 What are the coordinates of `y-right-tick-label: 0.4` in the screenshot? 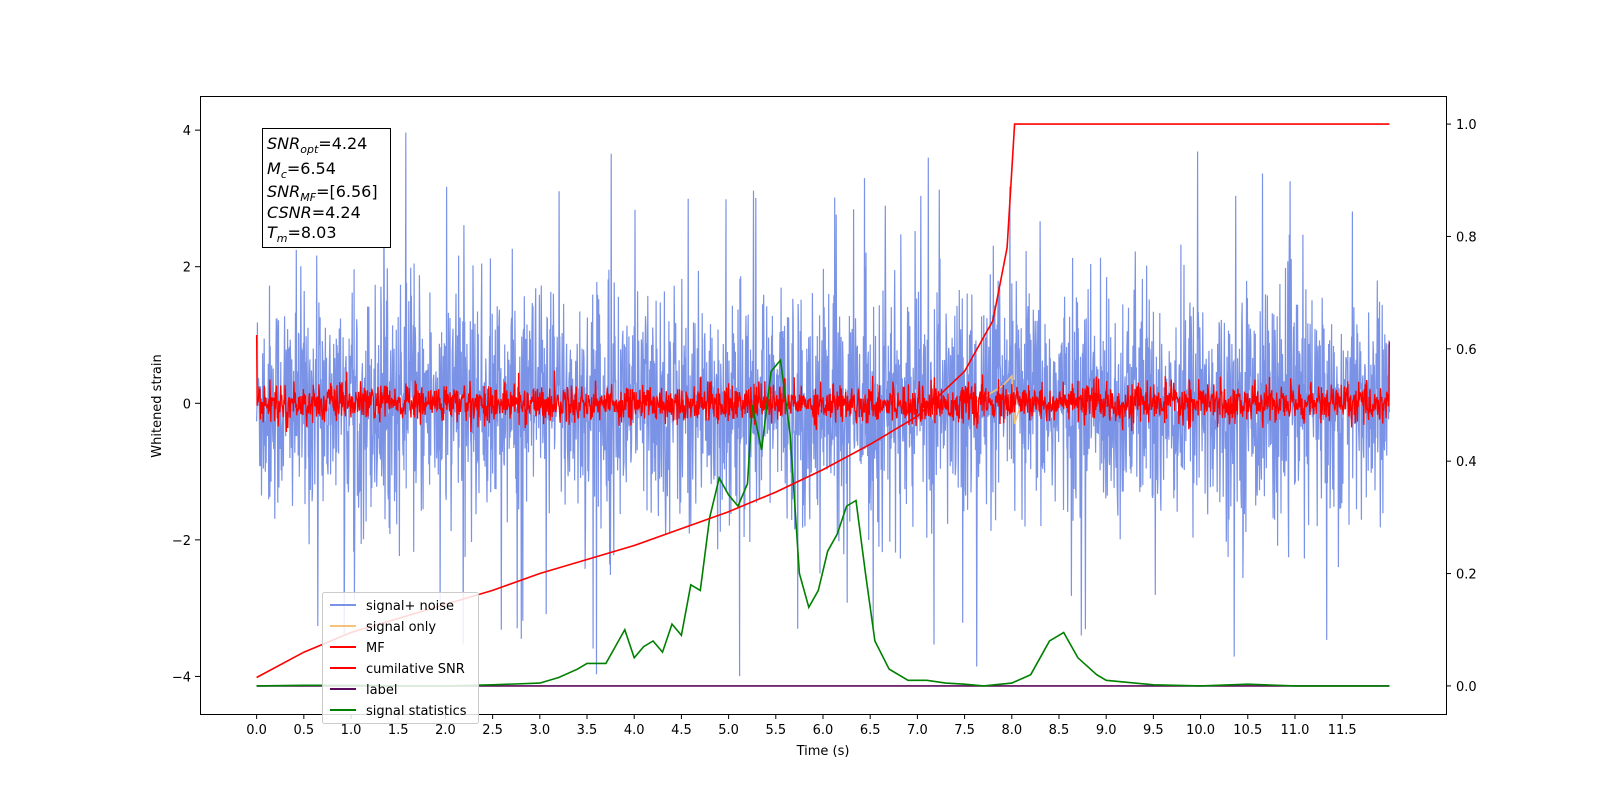 It's located at (1466, 462).